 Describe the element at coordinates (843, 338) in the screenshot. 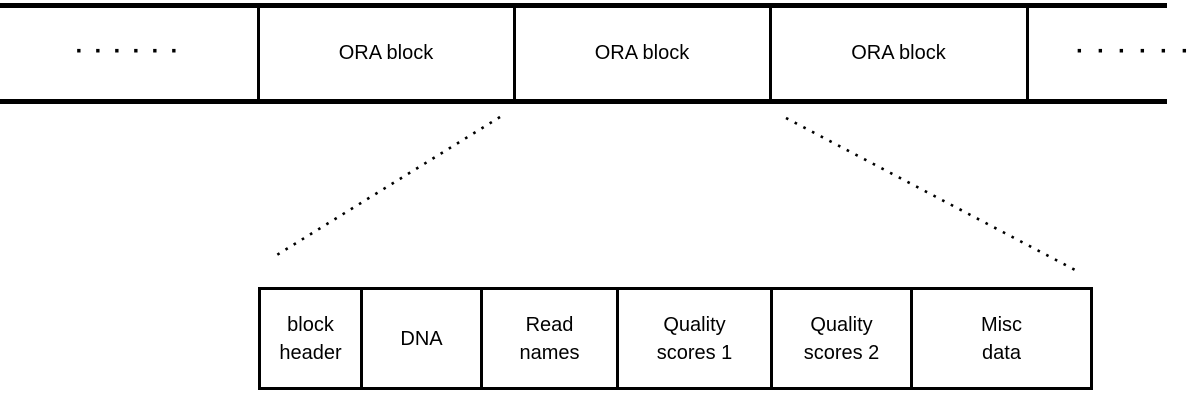

I see `detail-cell-quality-scores-2: Quality scores 2` at that location.